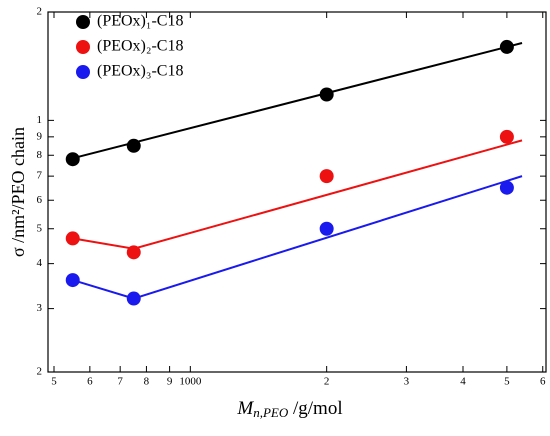 The image size is (550, 436). I want to click on x-tick-label: 7, so click(120, 382).